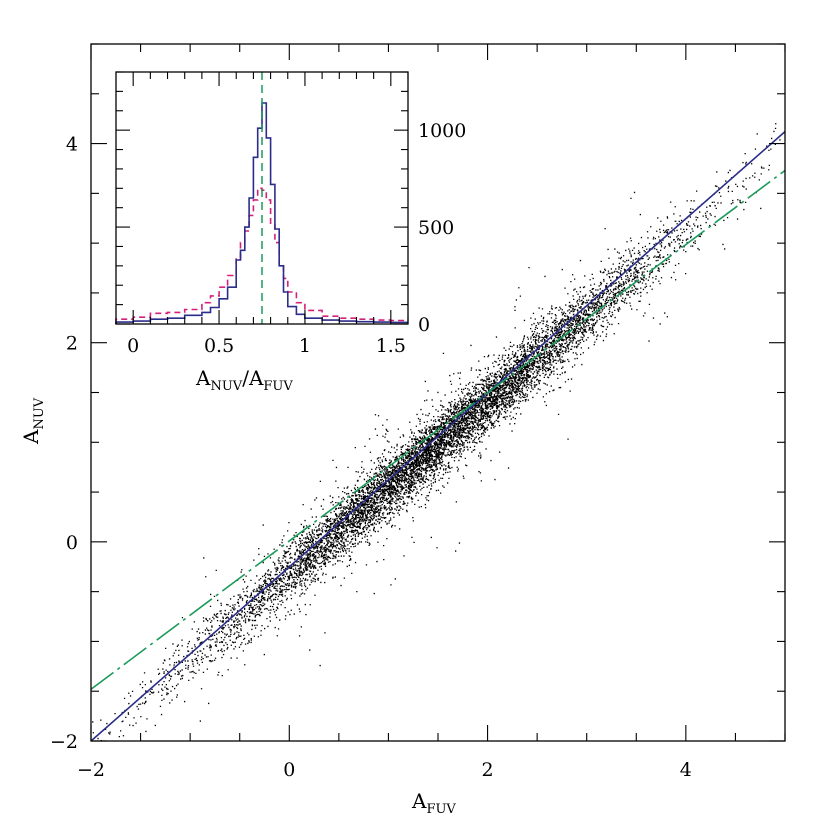 Image resolution: width=830 pixels, height=830 pixels. What do you see at coordinates (33, 421) in the screenshot?
I see `y-axis-label: ANUV` at bounding box center [33, 421].